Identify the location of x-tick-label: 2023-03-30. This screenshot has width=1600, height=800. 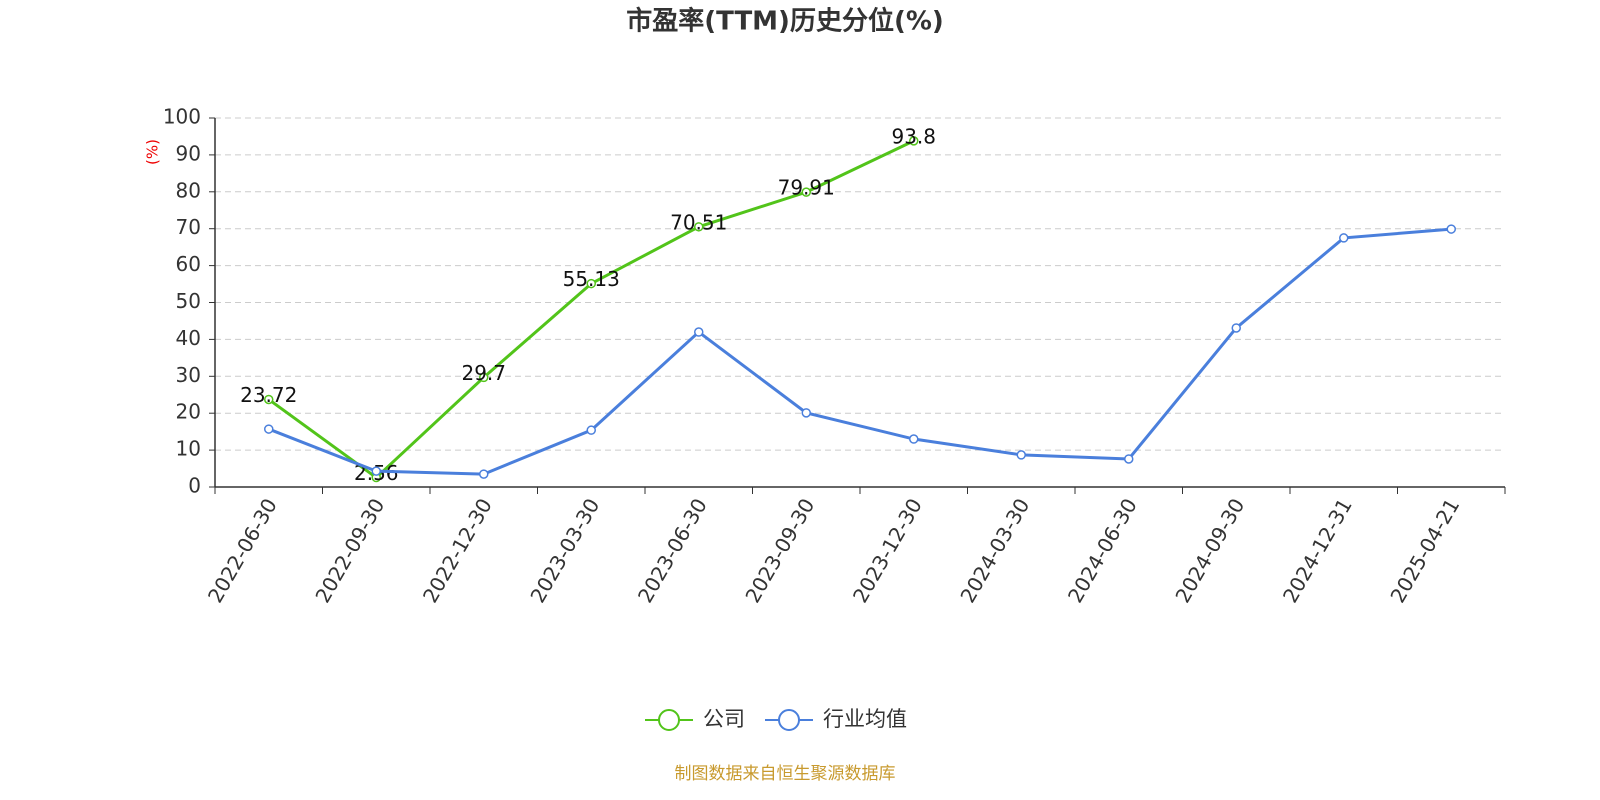
(564, 550).